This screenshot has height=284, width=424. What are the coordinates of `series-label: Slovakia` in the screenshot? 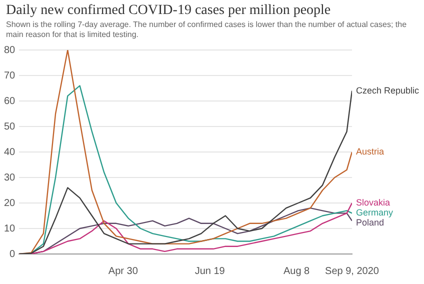 It's located at (373, 202).